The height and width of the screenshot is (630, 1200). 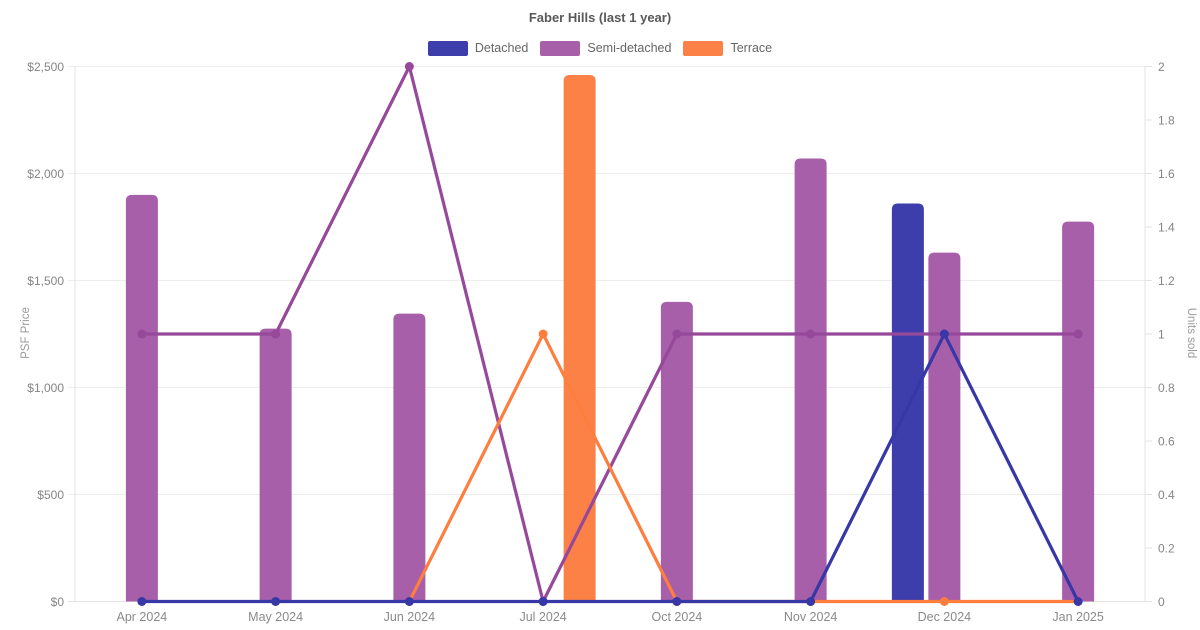 I want to click on right-axis-tick-label: 0, so click(x=1161, y=602).